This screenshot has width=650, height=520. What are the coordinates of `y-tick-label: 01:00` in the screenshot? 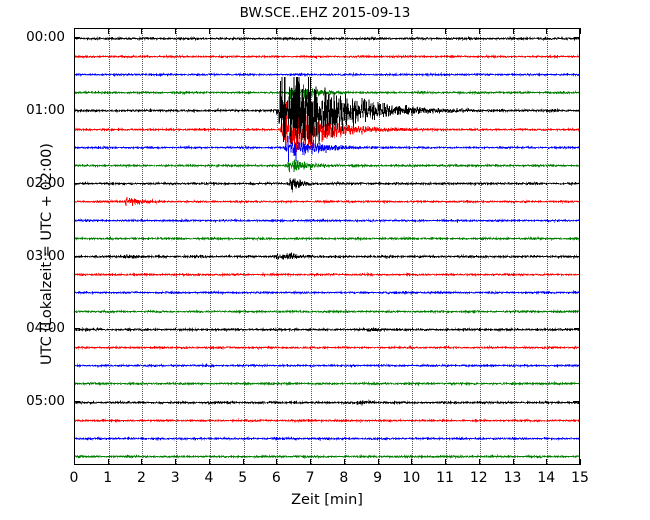 It's located at (45, 109).